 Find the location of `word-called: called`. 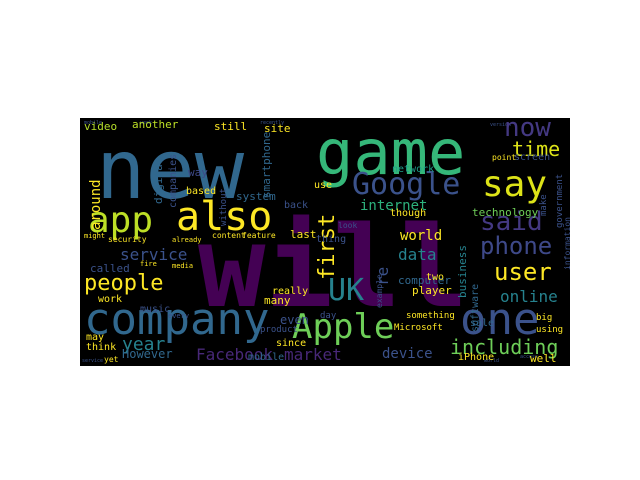

word-called: called is located at coordinates (110, 268).